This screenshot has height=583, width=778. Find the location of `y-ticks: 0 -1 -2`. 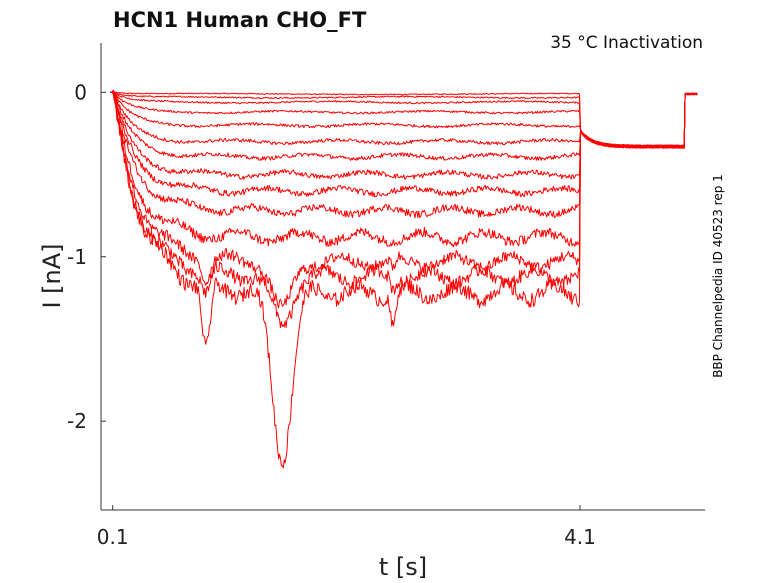

y-ticks: 0 -1 -2 is located at coordinates (86, 256).